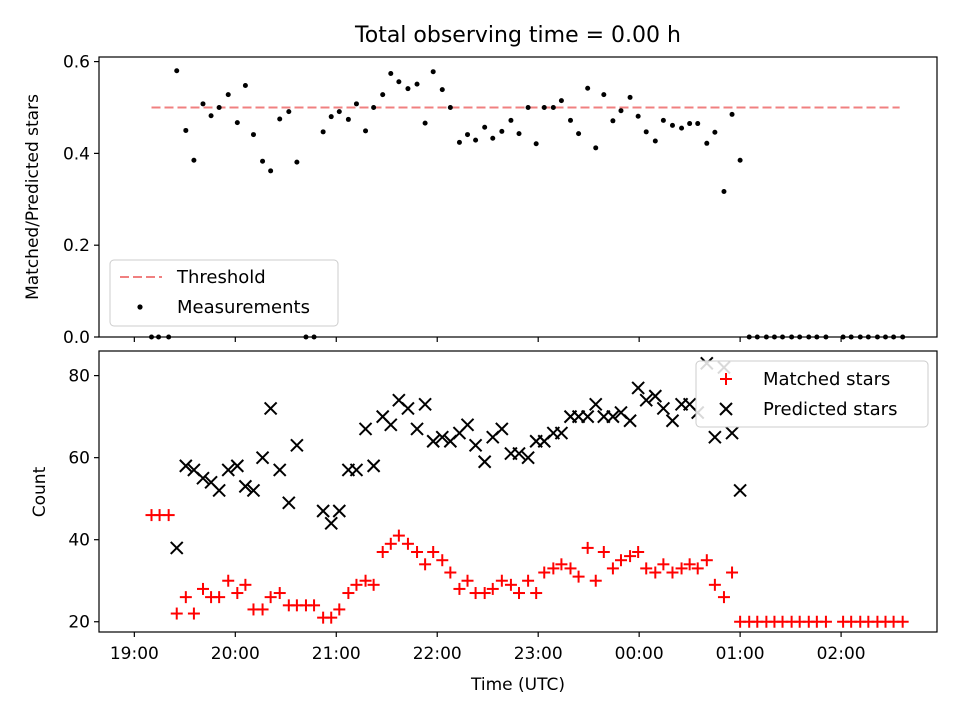 This screenshot has width=960, height=720. What do you see at coordinates (40, 491) in the screenshot?
I see `bottom-y-axis-label: Count` at bounding box center [40, 491].